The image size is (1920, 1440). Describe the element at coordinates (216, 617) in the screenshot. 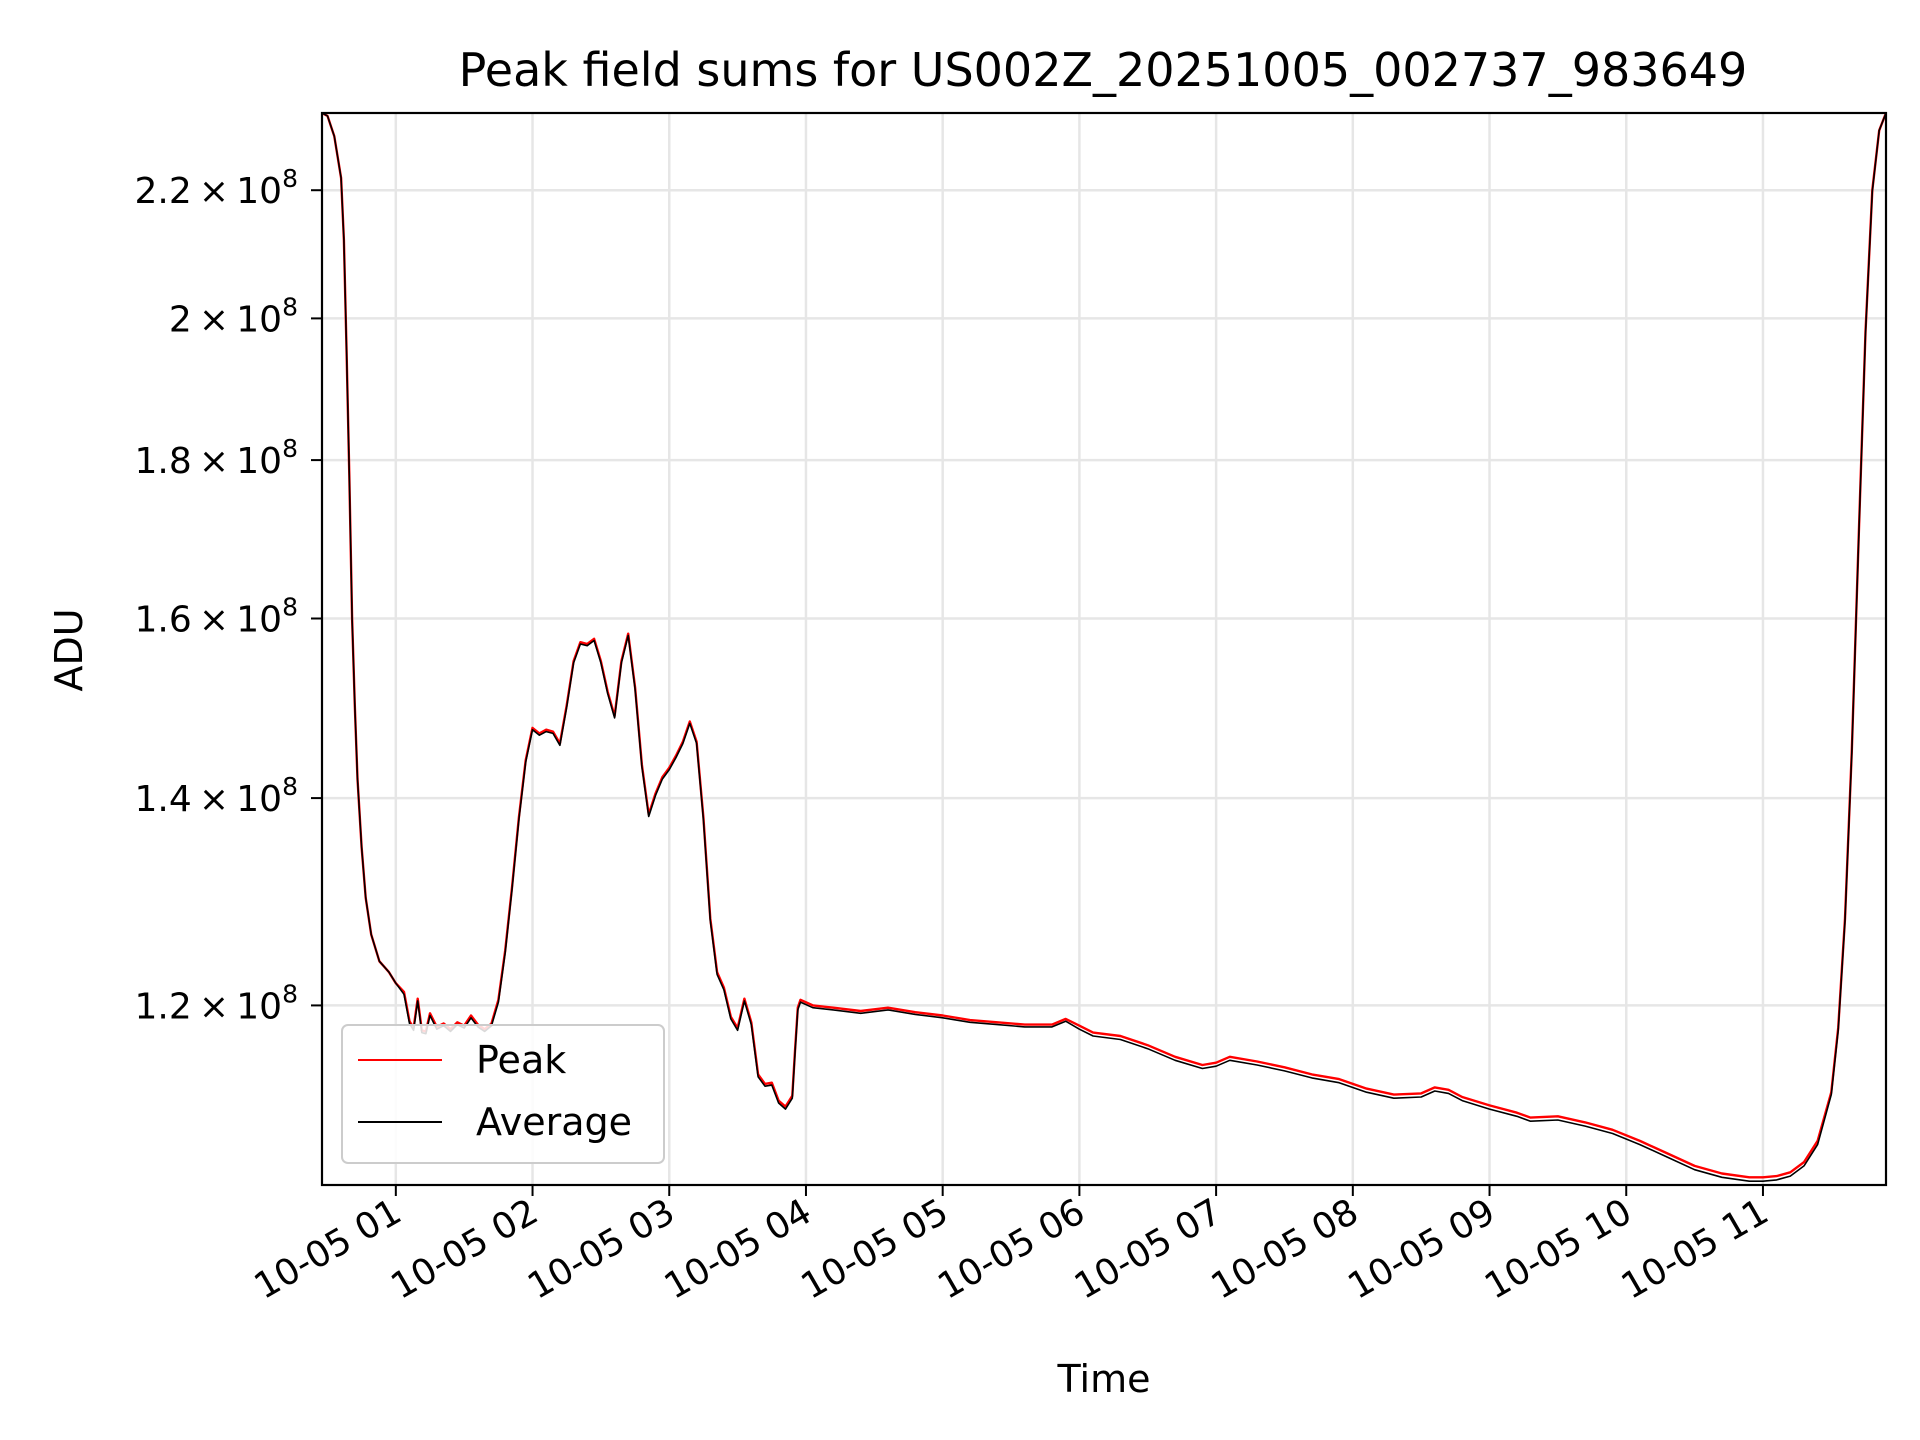

I see `y-tick-label: 1.6 × 108` at that location.